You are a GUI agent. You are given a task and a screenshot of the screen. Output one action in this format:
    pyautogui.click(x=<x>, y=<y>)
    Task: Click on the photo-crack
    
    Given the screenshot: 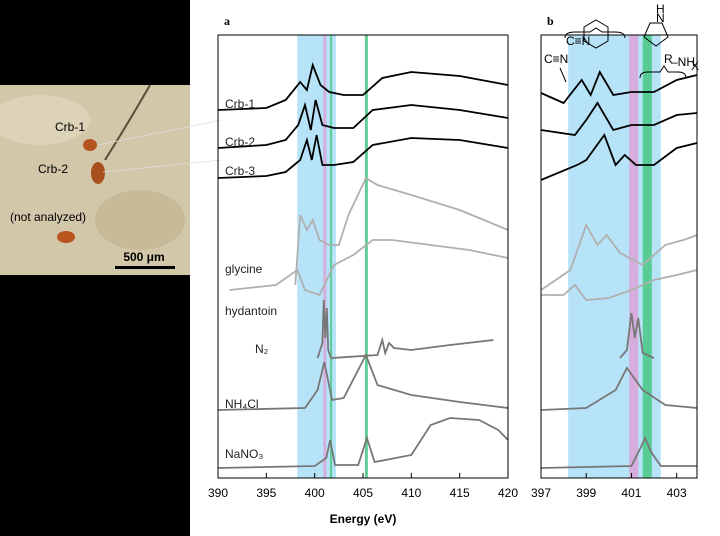 What is the action you would take?
    pyautogui.click(x=127, y=122)
    